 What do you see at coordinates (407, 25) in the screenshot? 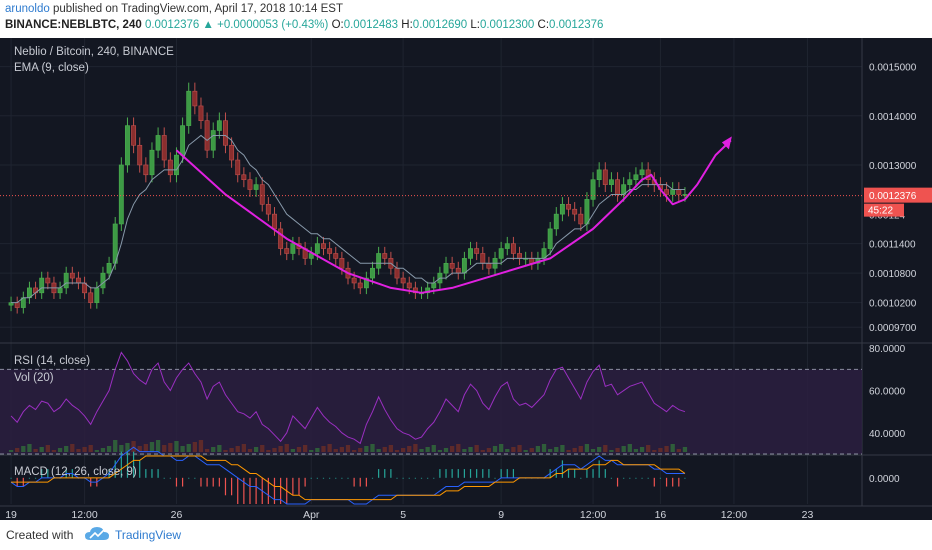
I see `high-label: H:` at bounding box center [407, 25].